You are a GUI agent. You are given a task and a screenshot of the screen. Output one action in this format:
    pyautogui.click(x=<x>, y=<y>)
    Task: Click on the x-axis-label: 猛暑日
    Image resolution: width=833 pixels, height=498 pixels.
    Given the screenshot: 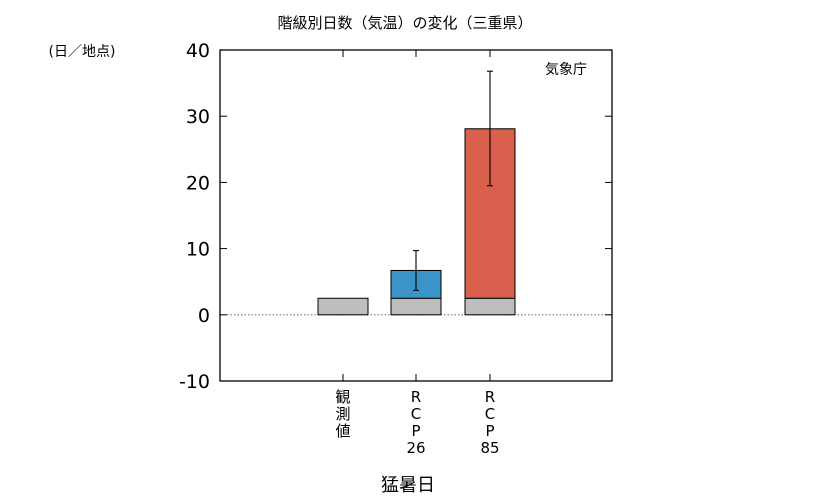 What is the action you would take?
    pyautogui.click(x=408, y=485)
    